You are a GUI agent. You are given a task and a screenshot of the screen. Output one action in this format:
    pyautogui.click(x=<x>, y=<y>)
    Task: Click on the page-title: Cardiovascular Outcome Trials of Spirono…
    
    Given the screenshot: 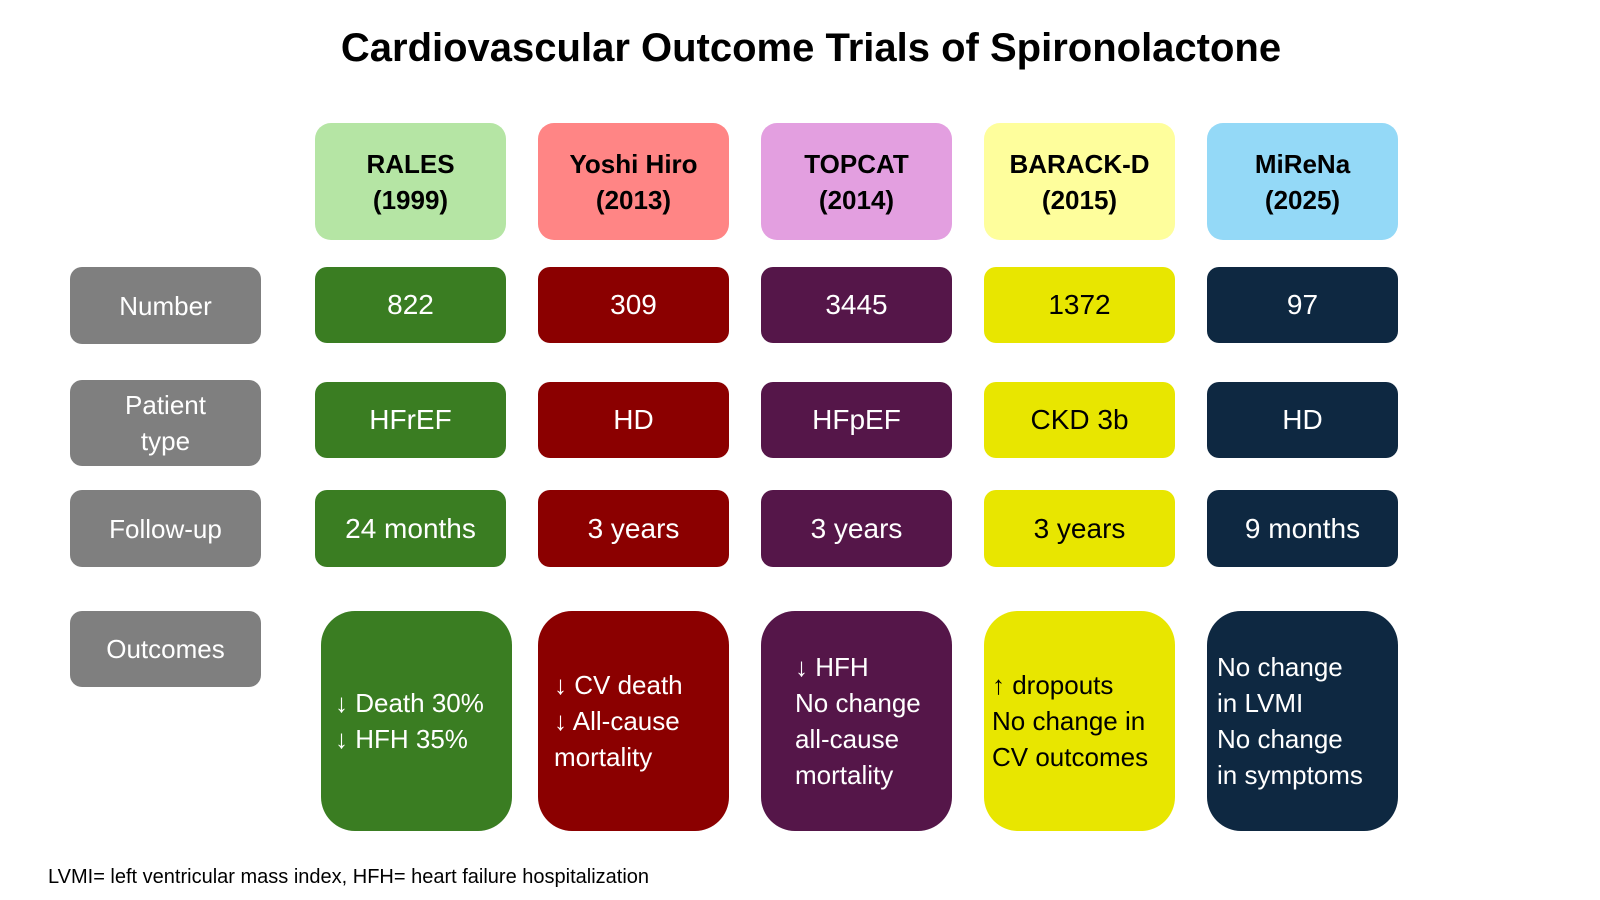 What is the action you would take?
    pyautogui.click(x=811, y=48)
    